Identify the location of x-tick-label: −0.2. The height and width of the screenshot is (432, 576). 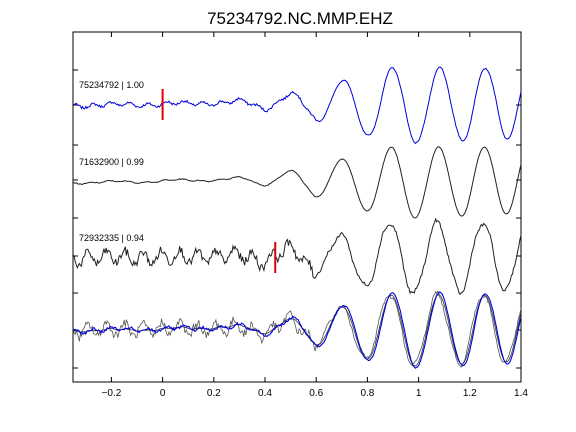
(112, 393).